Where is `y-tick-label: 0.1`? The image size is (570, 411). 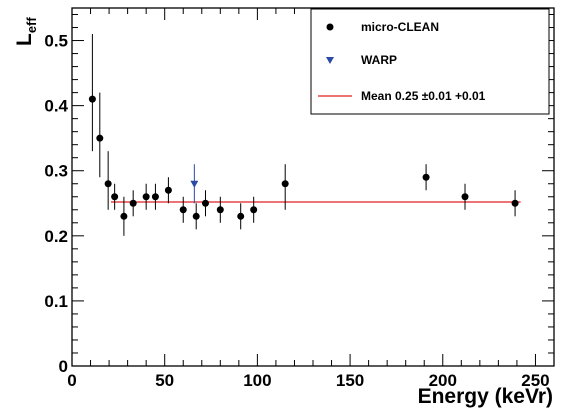 y-tick-label: 0.1 is located at coordinates (56, 301).